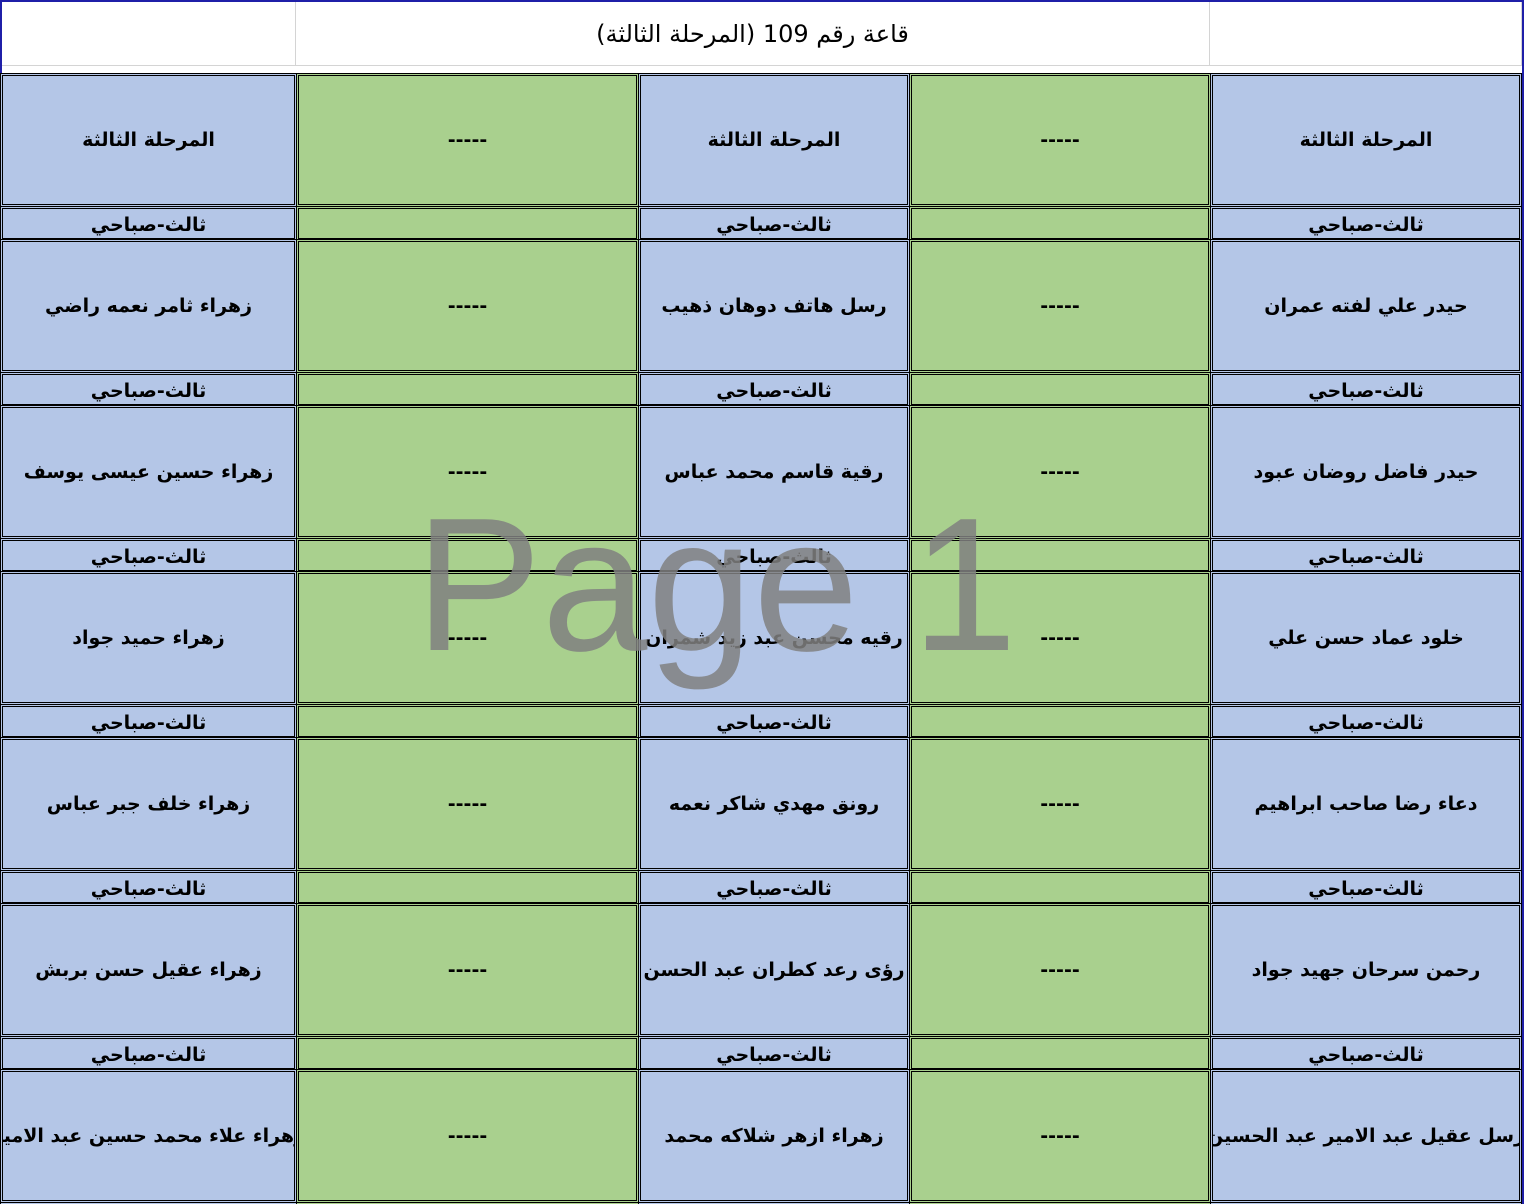 This screenshot has width=1524, height=1204. Describe the element at coordinates (148, 472) in the screenshot. I see `student-name-cell: زهراء حسين عيسى يوسف` at that location.